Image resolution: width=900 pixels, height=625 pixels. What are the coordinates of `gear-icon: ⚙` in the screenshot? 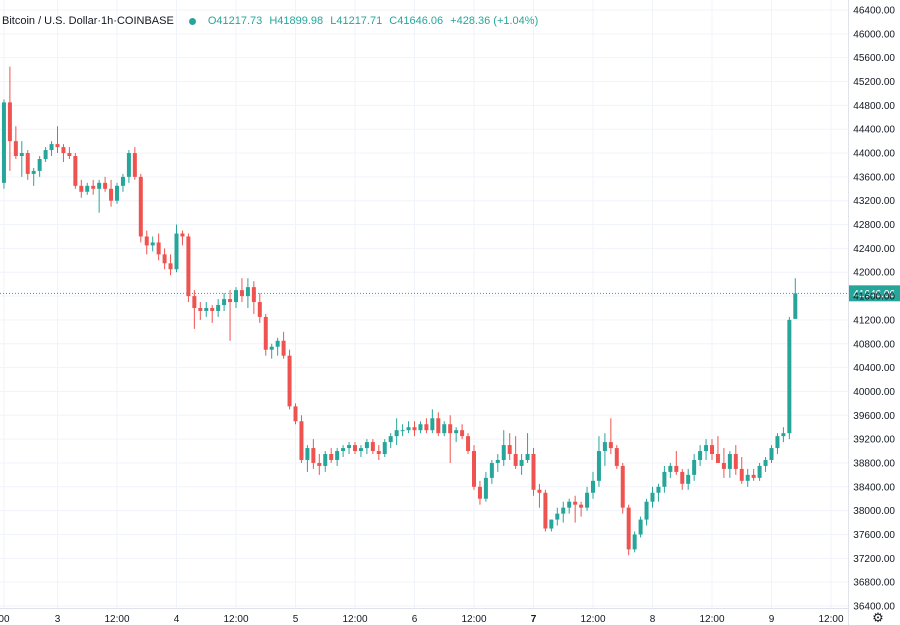 It's located at (878, 617).